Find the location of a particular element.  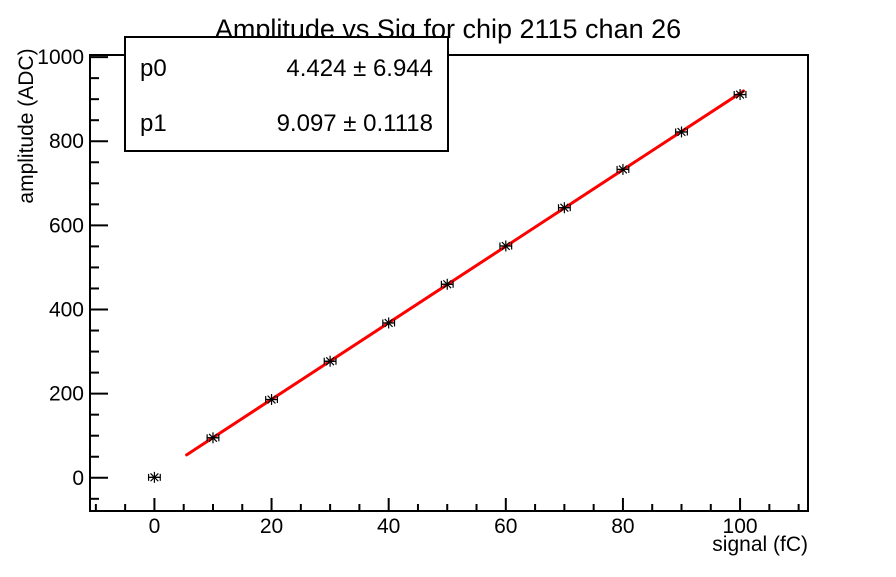

stats-p0-value: 4.424 ± 6.944 is located at coordinates (359, 68).